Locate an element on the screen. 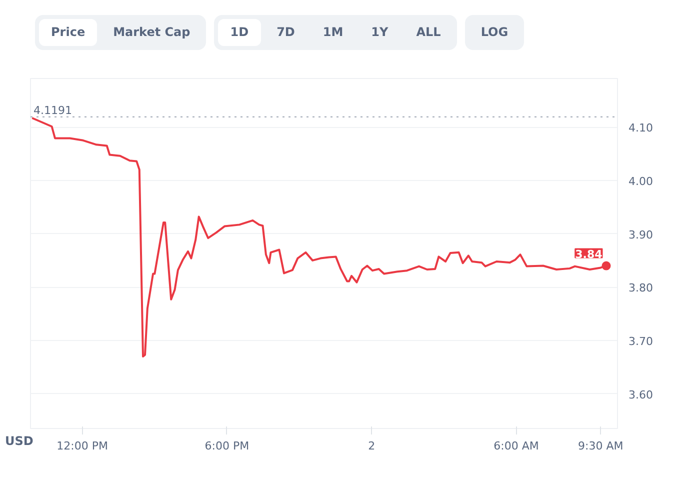  y-tick-label: 3.80 is located at coordinates (640, 288).